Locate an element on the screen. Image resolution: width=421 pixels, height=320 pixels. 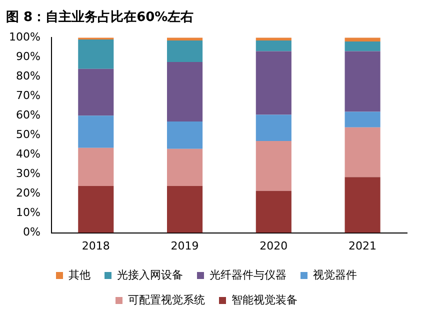
y-tick-label: 50% is located at coordinates (28, 135).